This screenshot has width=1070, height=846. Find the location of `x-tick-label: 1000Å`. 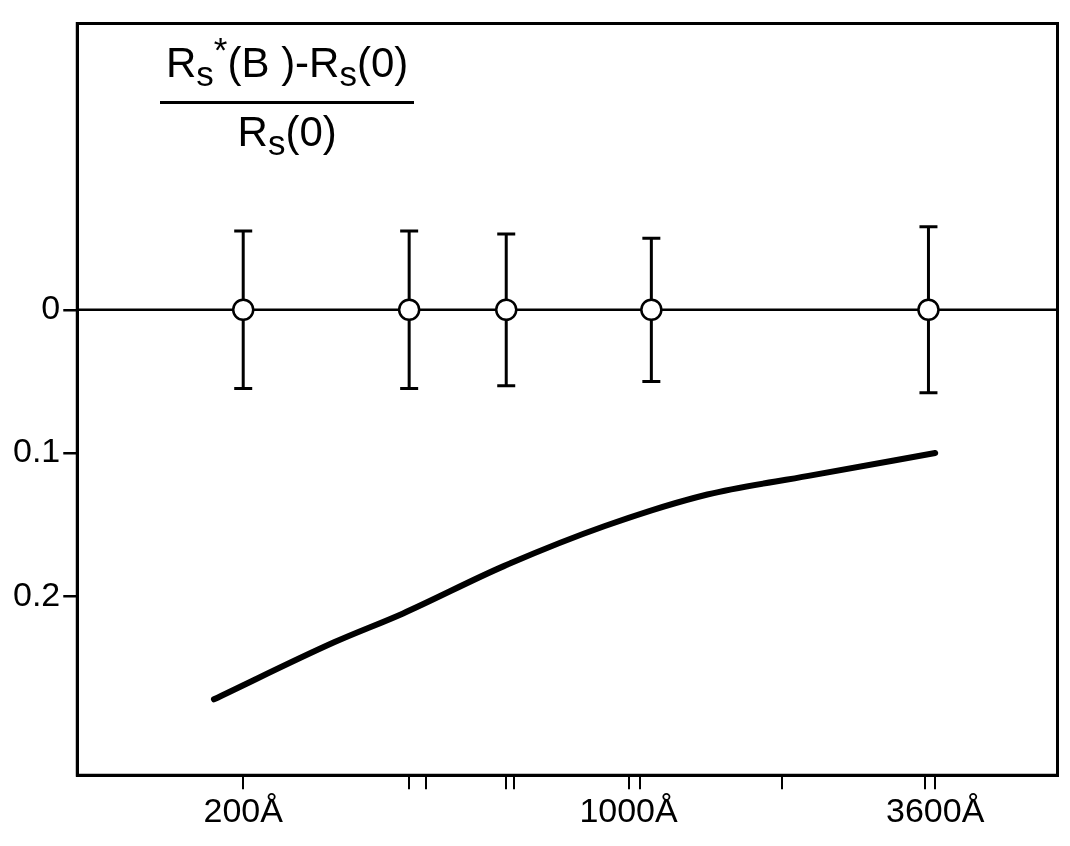

x-tick-label: 1000Å is located at coordinates (628, 809).